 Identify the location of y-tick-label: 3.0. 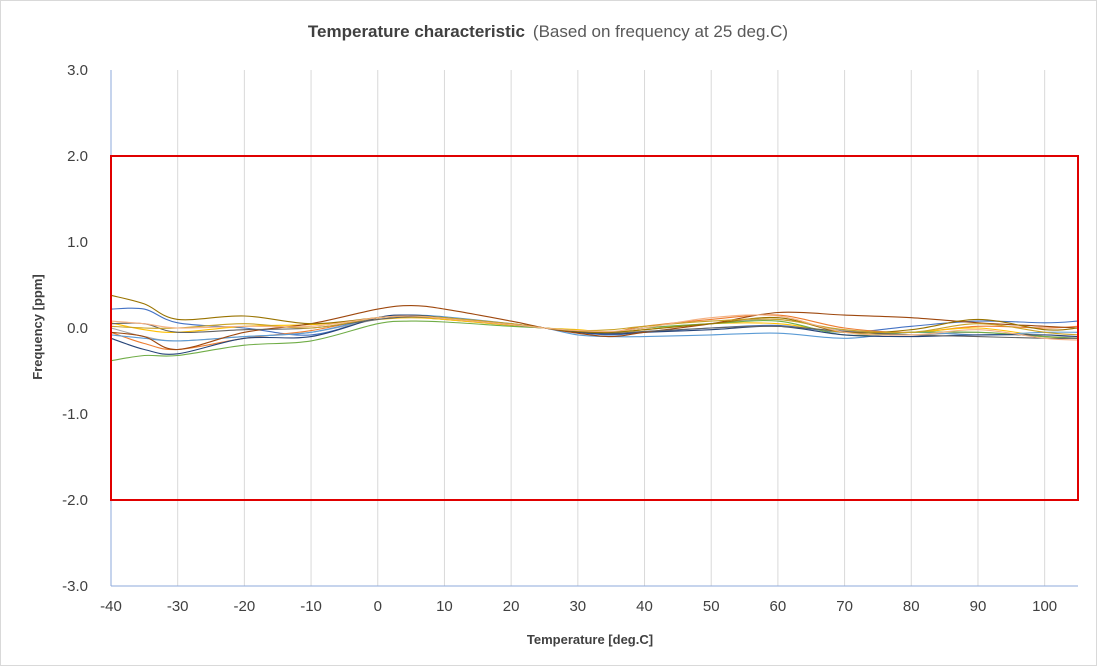
(77, 70).